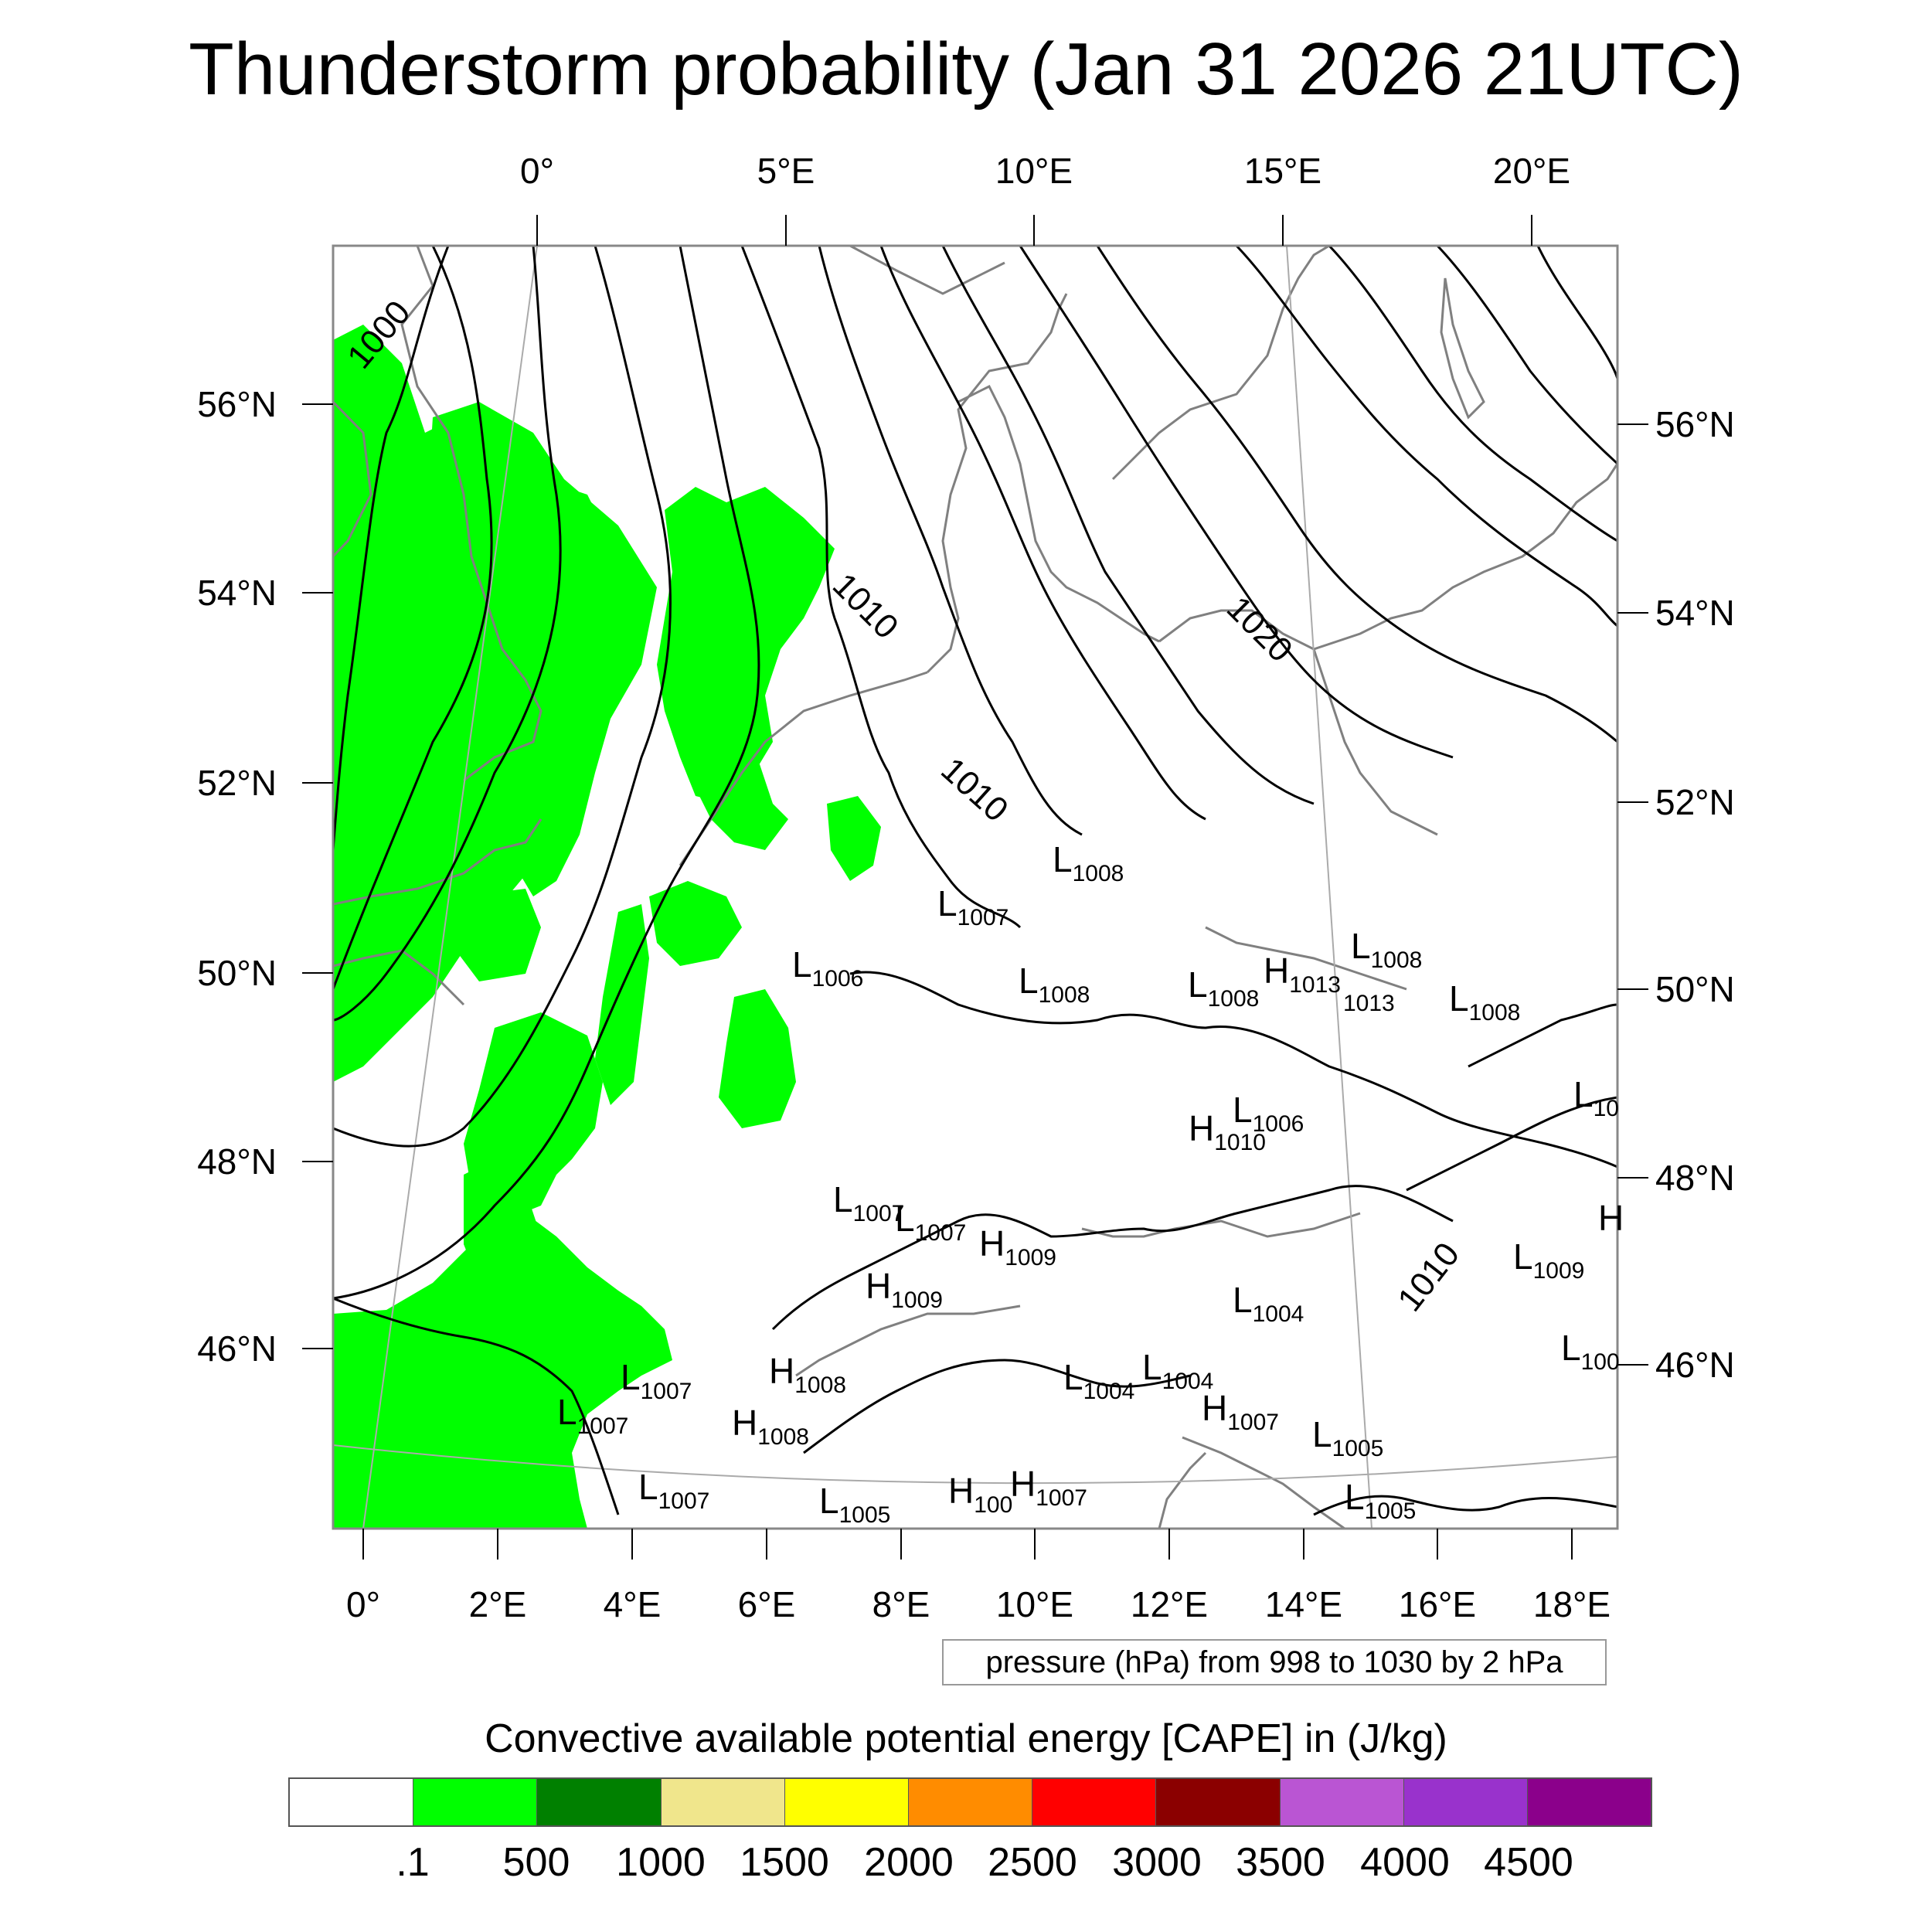 The height and width of the screenshot is (1932, 1932). I want to click on lat-label-right: 52°N, so click(1695, 802).